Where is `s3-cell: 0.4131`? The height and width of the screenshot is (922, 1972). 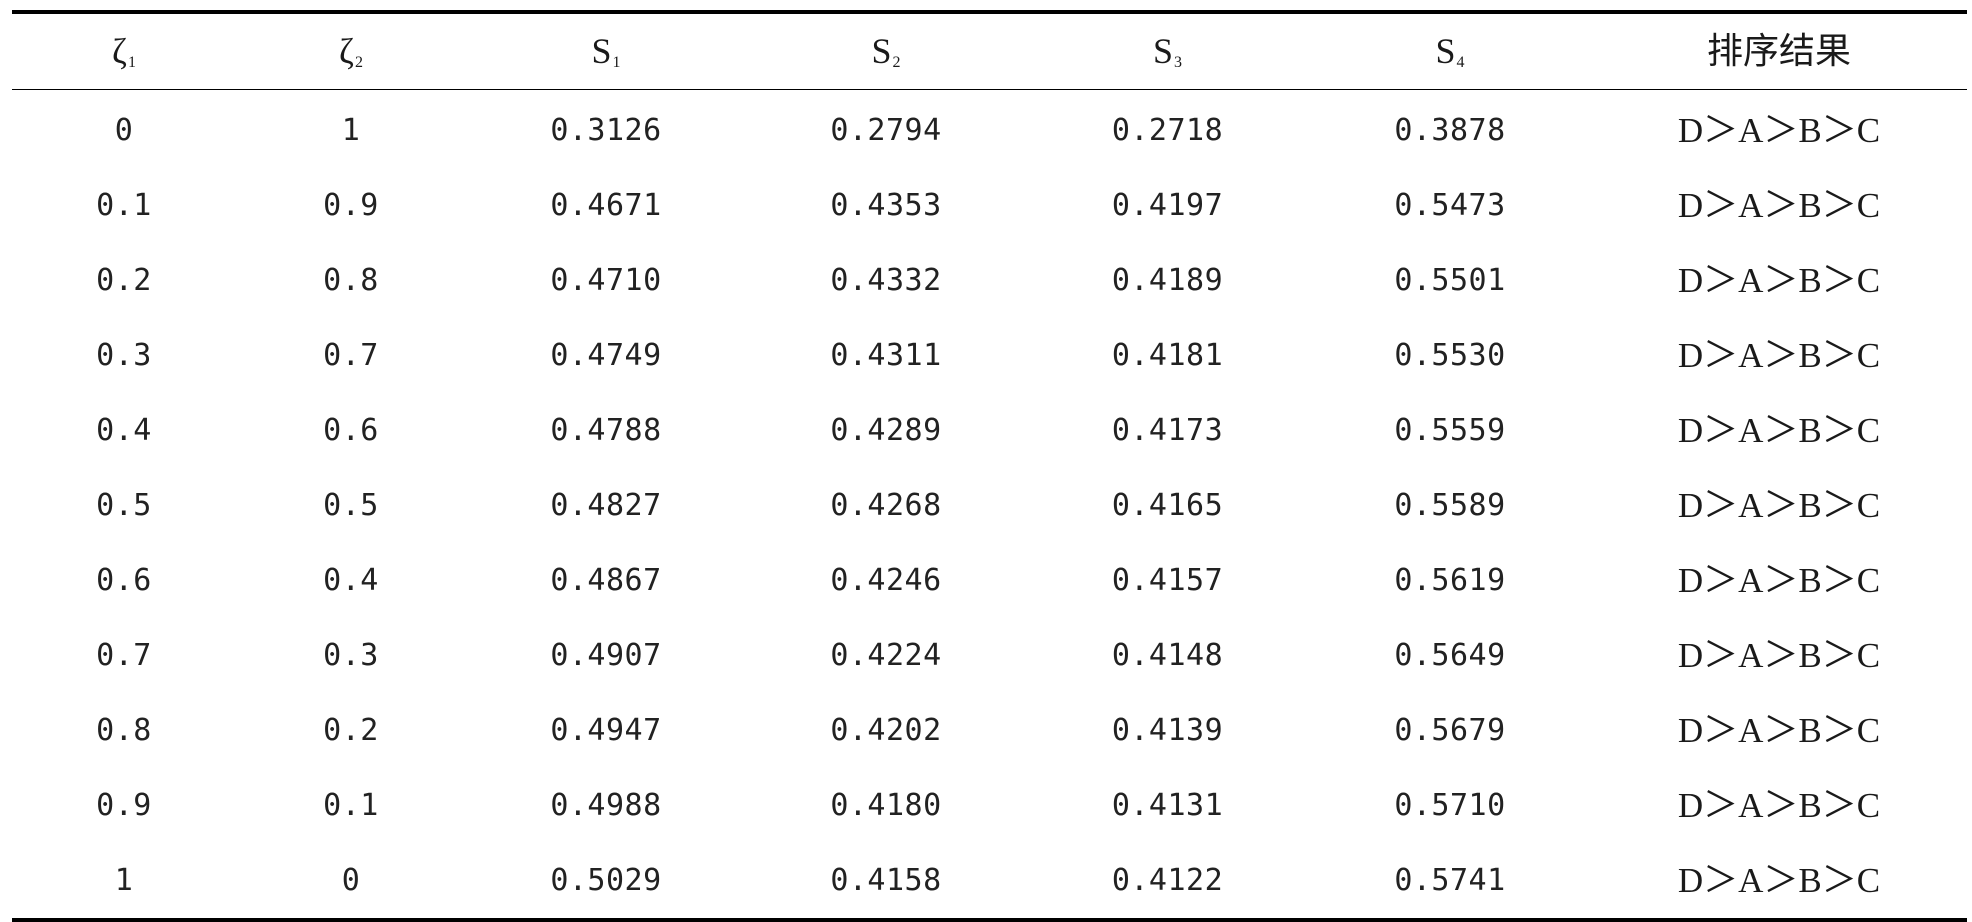 s3-cell: 0.4131 is located at coordinates (1167, 805).